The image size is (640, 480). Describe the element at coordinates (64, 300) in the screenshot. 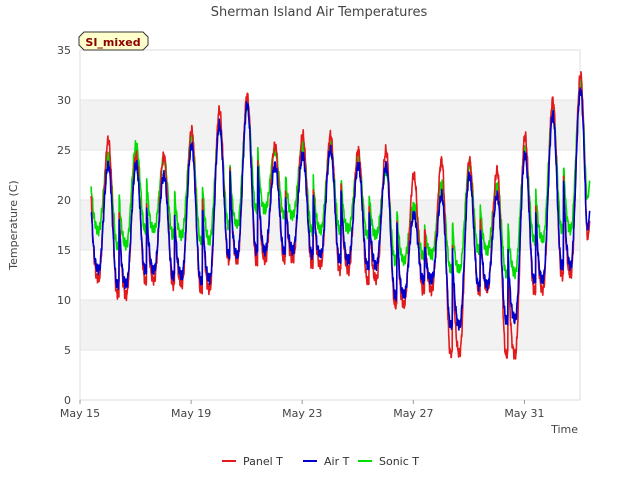

I see `y-tick-label: 10` at that location.